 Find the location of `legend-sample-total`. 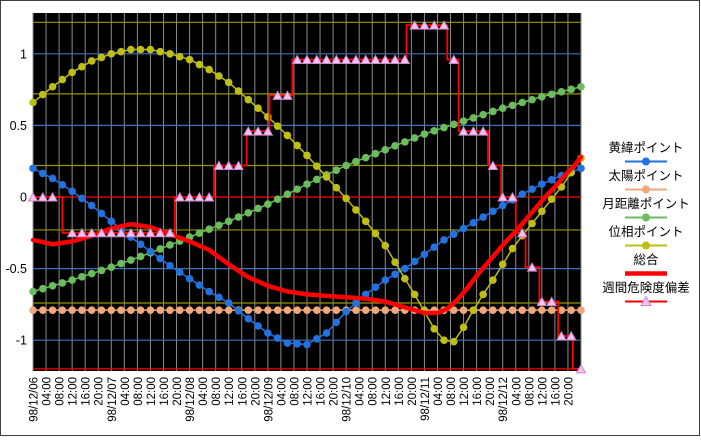

legend-sample-total is located at coordinates (646, 273).